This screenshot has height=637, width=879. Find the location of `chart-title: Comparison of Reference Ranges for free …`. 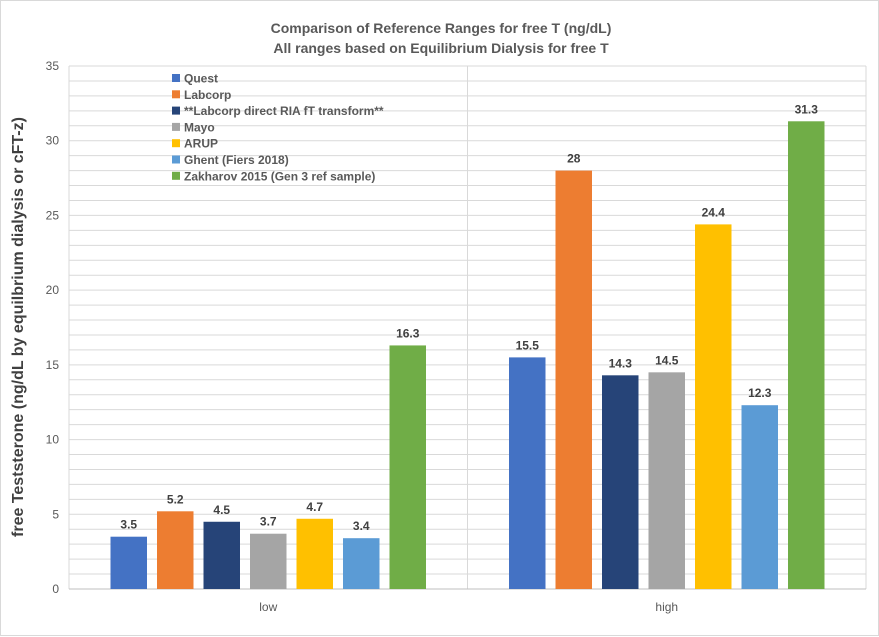

chart-title: Comparison of Reference Ranges for free … is located at coordinates (441, 28).